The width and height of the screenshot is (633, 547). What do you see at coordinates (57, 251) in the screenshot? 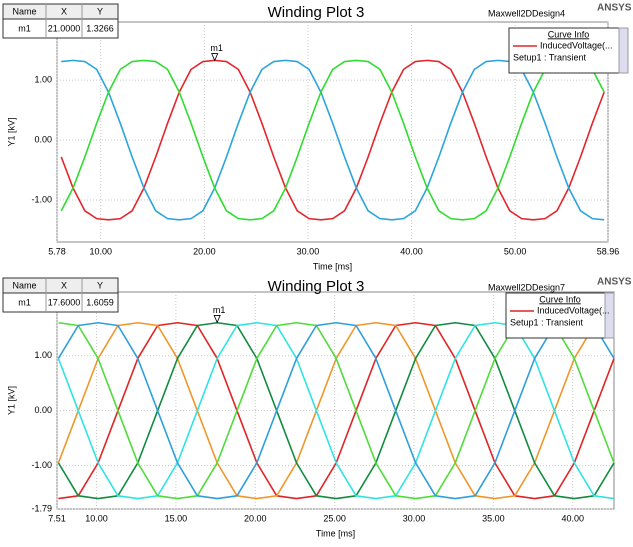
I see `x-tick-label: 5.78` at bounding box center [57, 251].